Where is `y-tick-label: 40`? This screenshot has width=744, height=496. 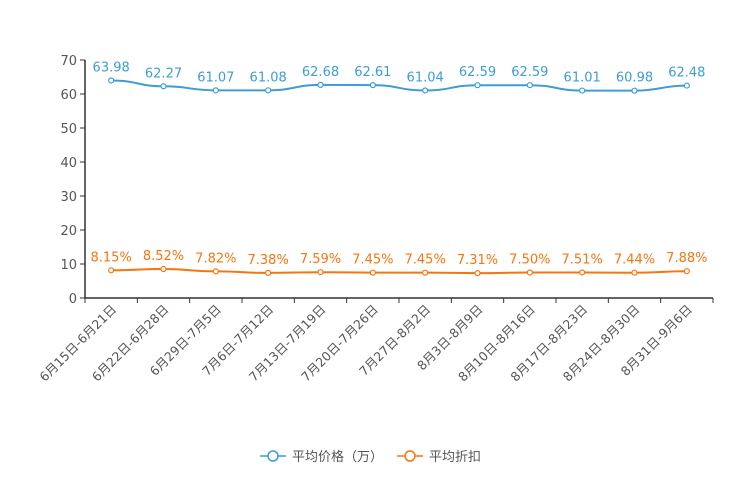 y-tick-label: 40 is located at coordinates (68, 163).